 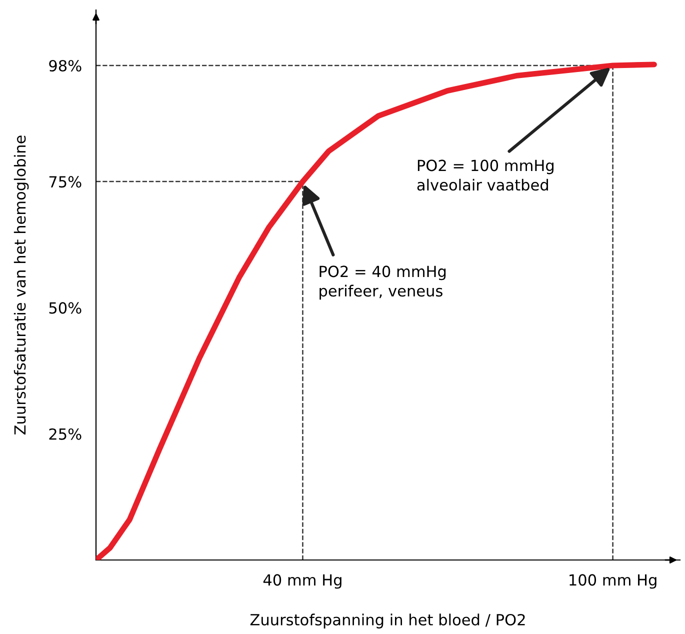 I want to click on y-axis-title: Zuurstofsaturatie van het hemoglobine, so click(x=21, y=285).